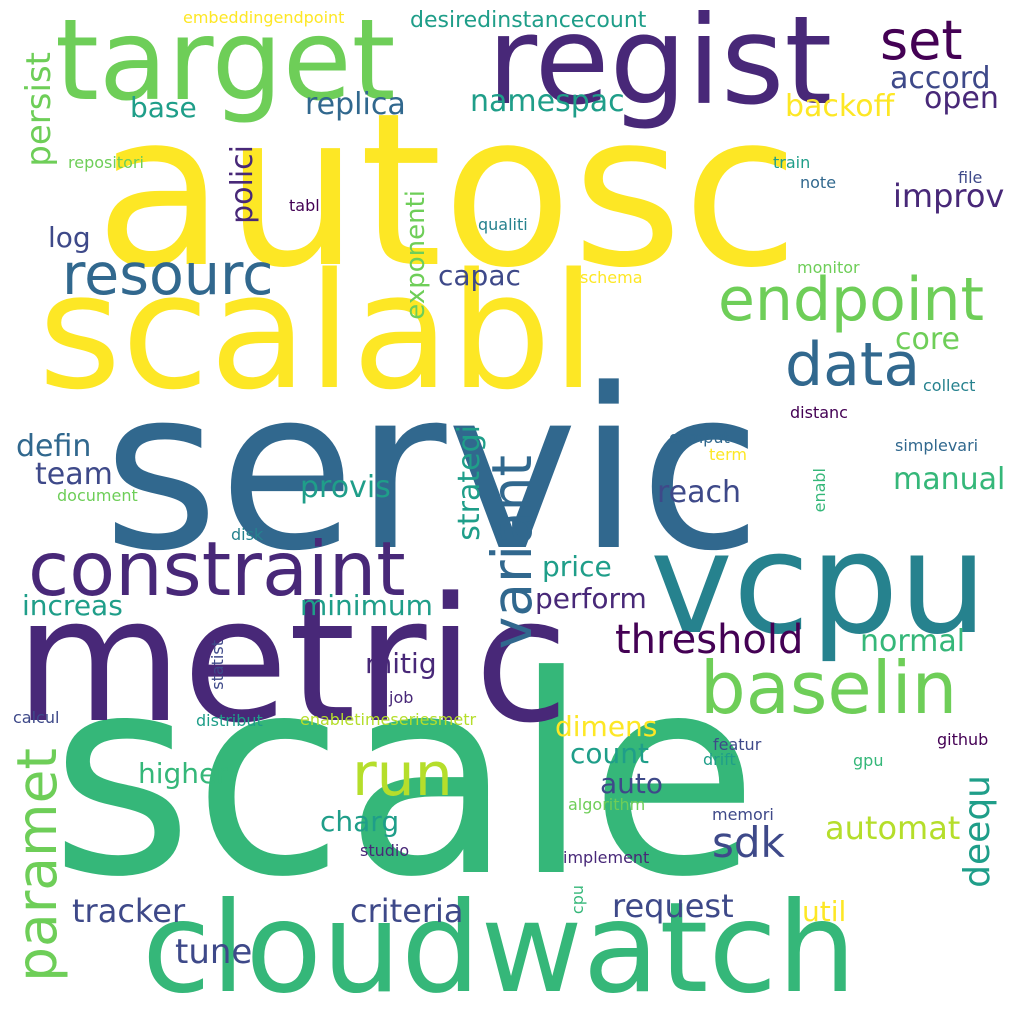 This screenshot has height=1019, width=1019. I want to click on word-cloudwatch: cloudwatch, so click(499, 947).